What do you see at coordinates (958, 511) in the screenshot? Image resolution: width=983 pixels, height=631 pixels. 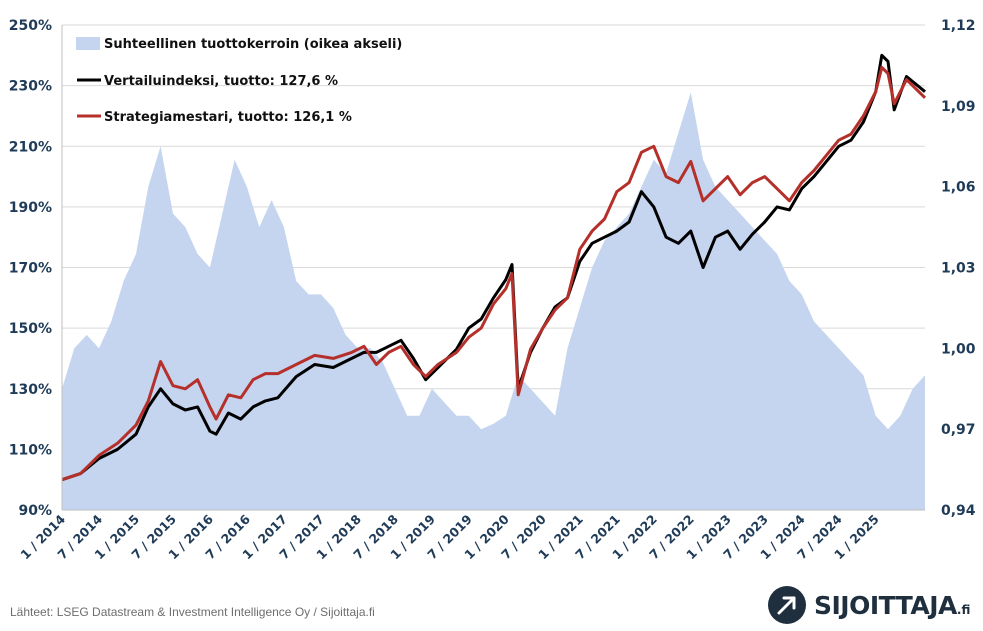 I see `right-axis-tick-label: 0,94` at bounding box center [958, 511].